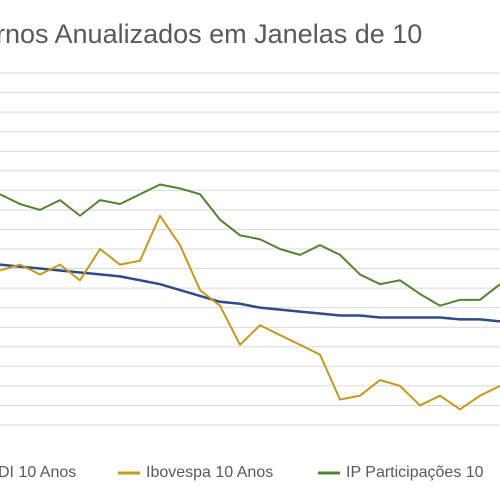 The width and height of the screenshot is (500, 500). Describe the element at coordinates (209, 472) in the screenshot. I see `legend-label: Ibovespa 10 Anos` at that location.